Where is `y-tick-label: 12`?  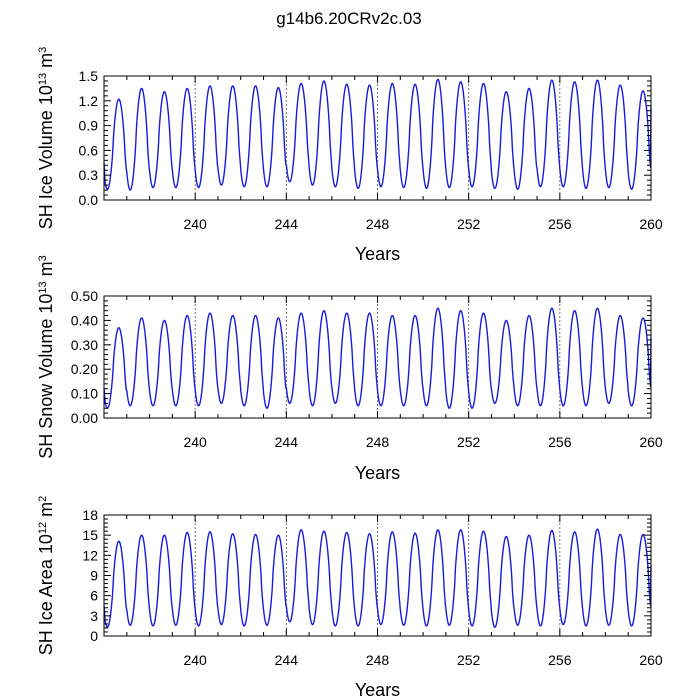
y-tick-label: 12 is located at coordinates (90, 555).